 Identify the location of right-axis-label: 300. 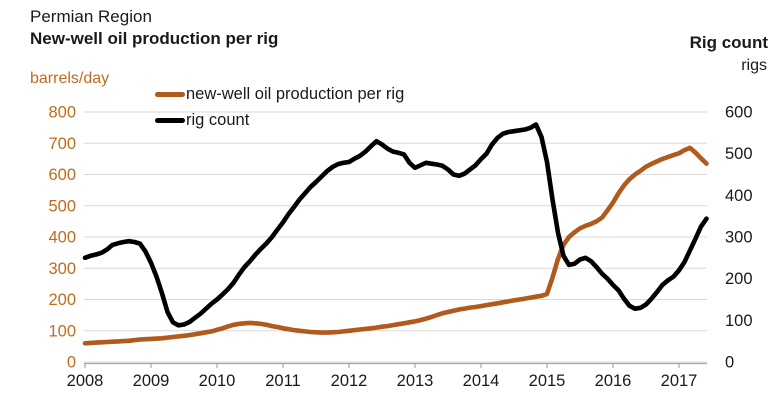
(739, 238).